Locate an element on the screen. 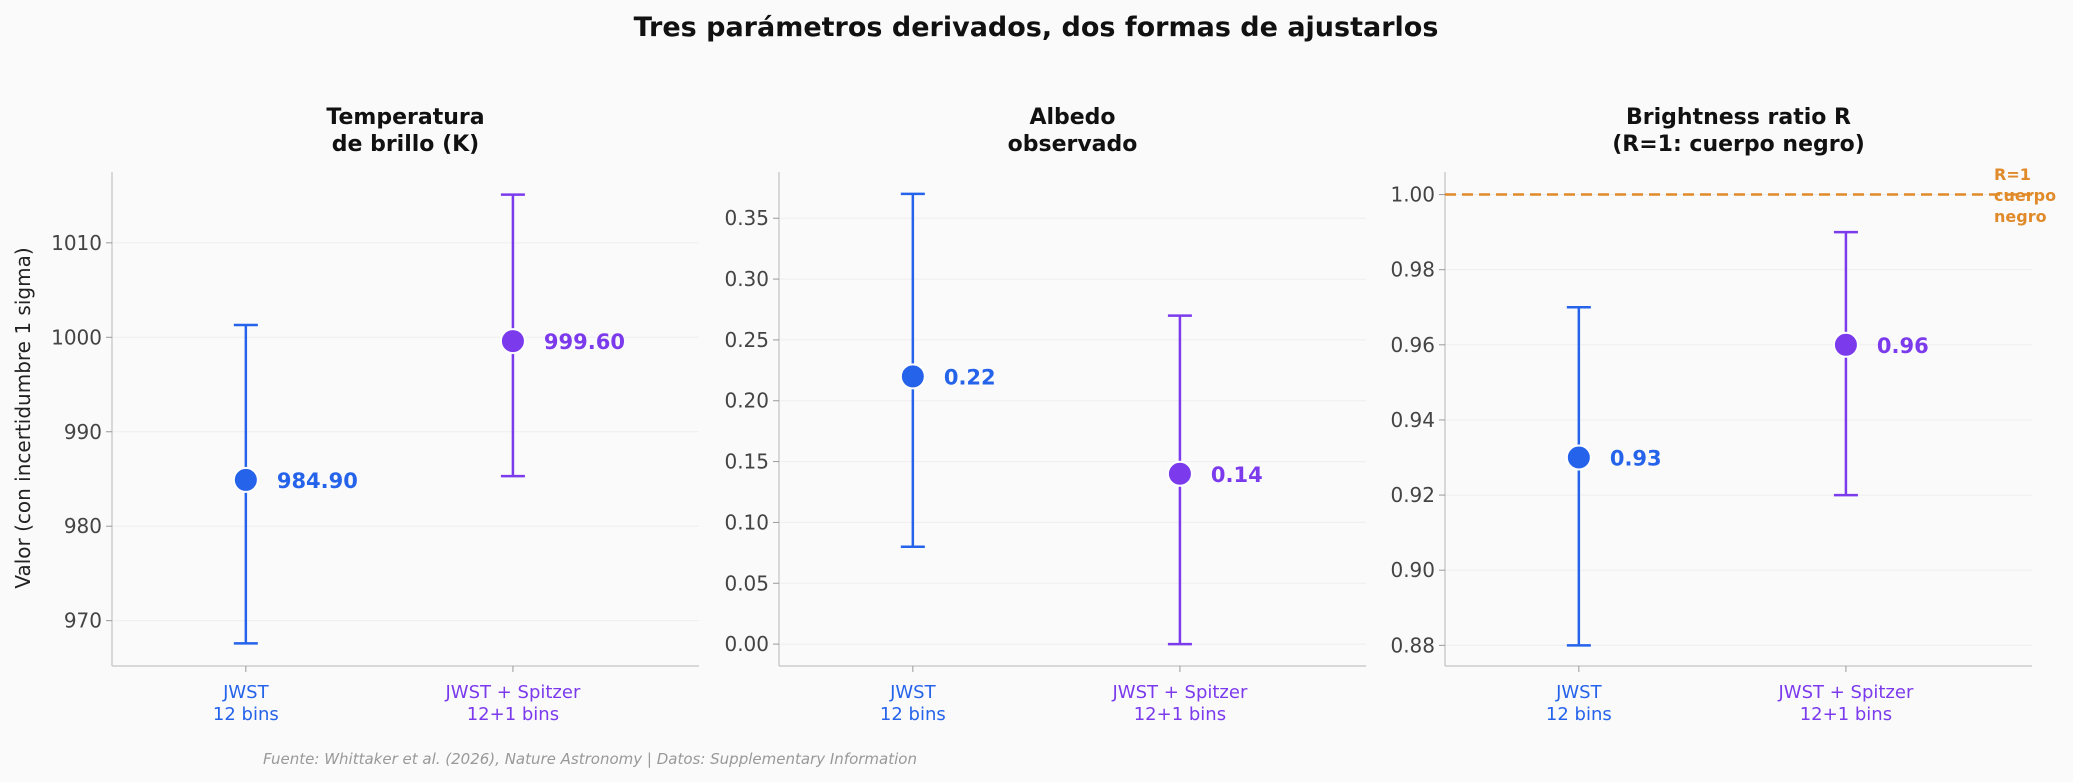 The image size is (2073, 782). data-value-label: 999.60 is located at coordinates (584, 342).